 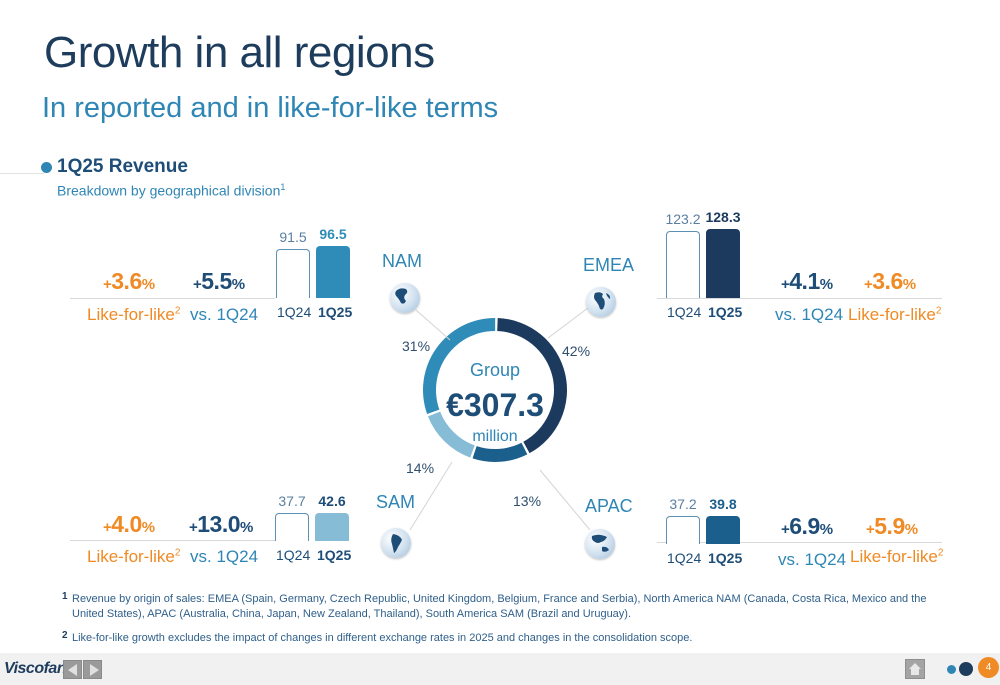 I want to click on donut-slice-emea, so click(x=532, y=386).